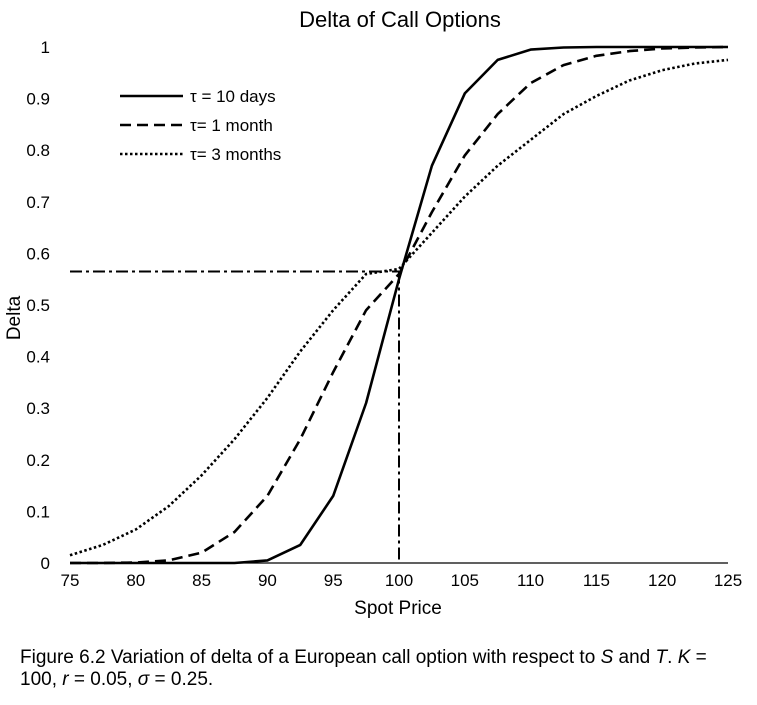 The height and width of the screenshot is (705, 757). I want to click on caption-var-k: K, so click(684, 657).